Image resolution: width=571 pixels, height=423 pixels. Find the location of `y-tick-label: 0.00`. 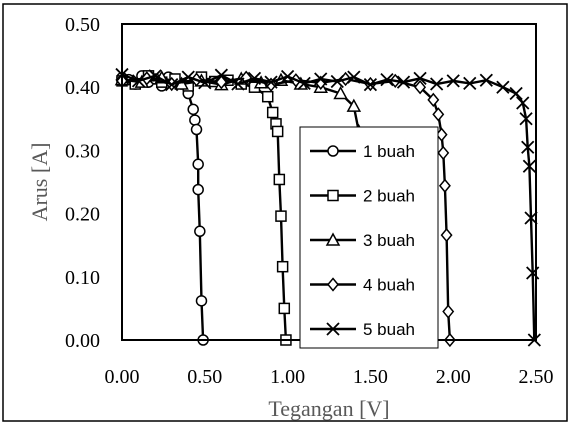

y-tick-label: 0.00 is located at coordinates (82, 341).